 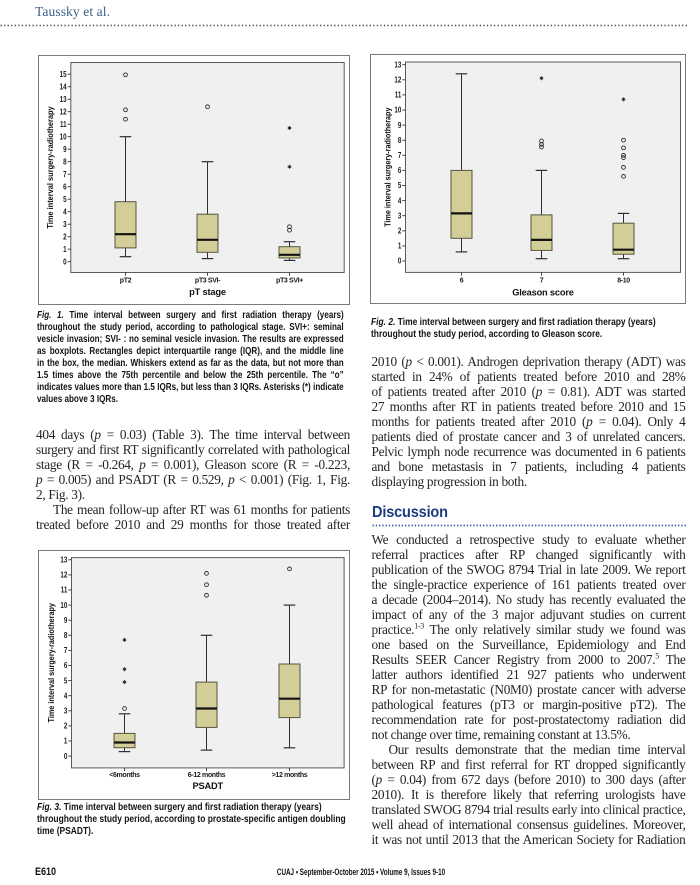 I want to click on svg-text: pT3 SVI-, so click(x=207, y=280).